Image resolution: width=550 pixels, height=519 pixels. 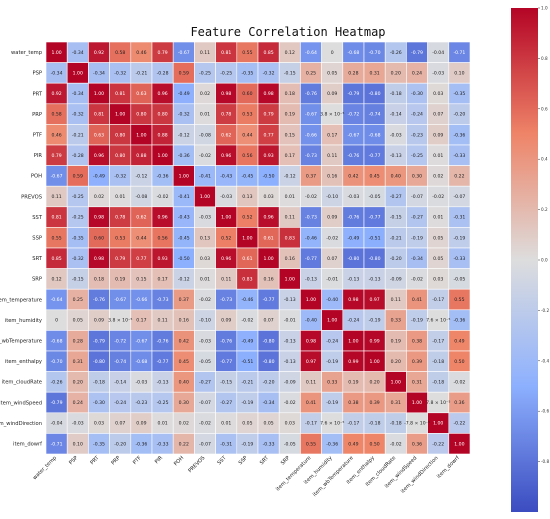 I want to click on cell-value: -0.41, so click(x=205, y=177).